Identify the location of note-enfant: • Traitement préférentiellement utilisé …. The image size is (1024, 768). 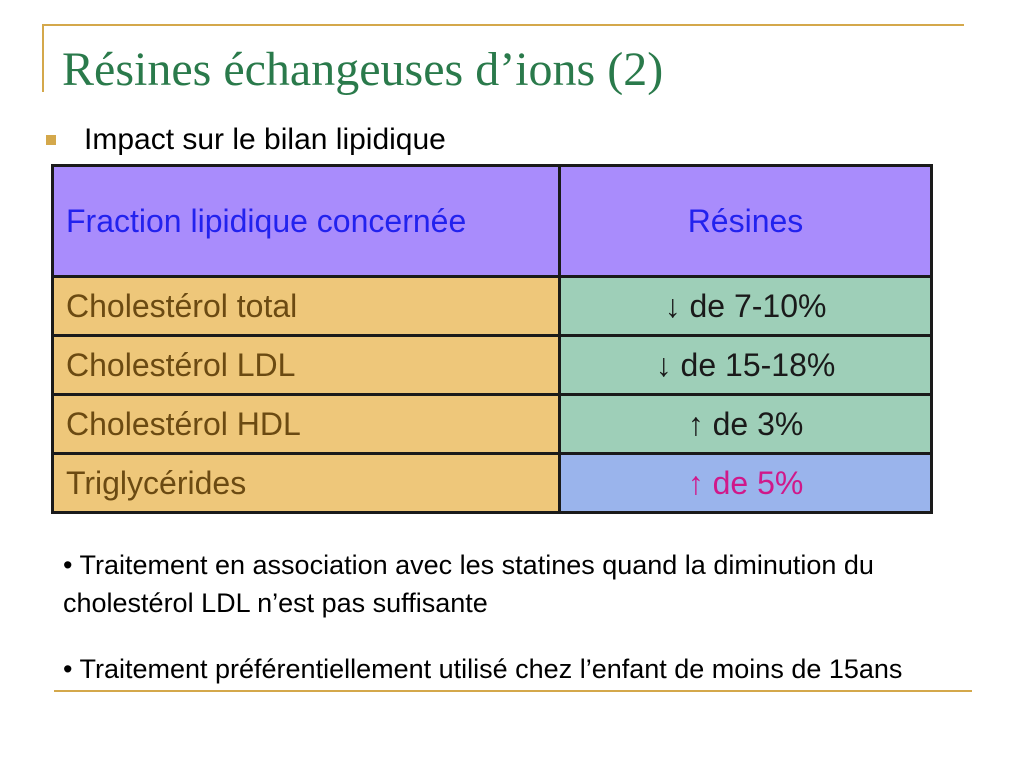
(483, 669).